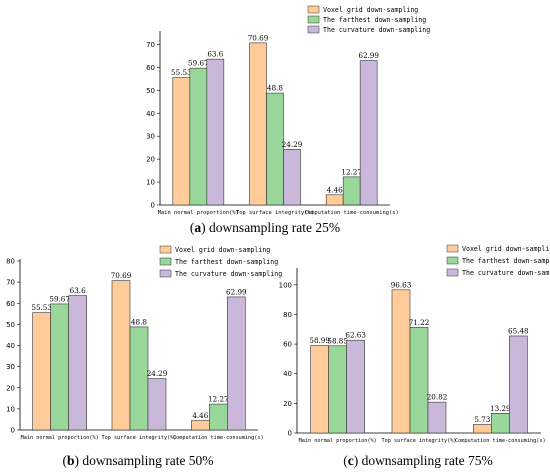  What do you see at coordinates (427, 460) in the screenshot?
I see `caption-text: downsampling rate 75%` at bounding box center [427, 460].